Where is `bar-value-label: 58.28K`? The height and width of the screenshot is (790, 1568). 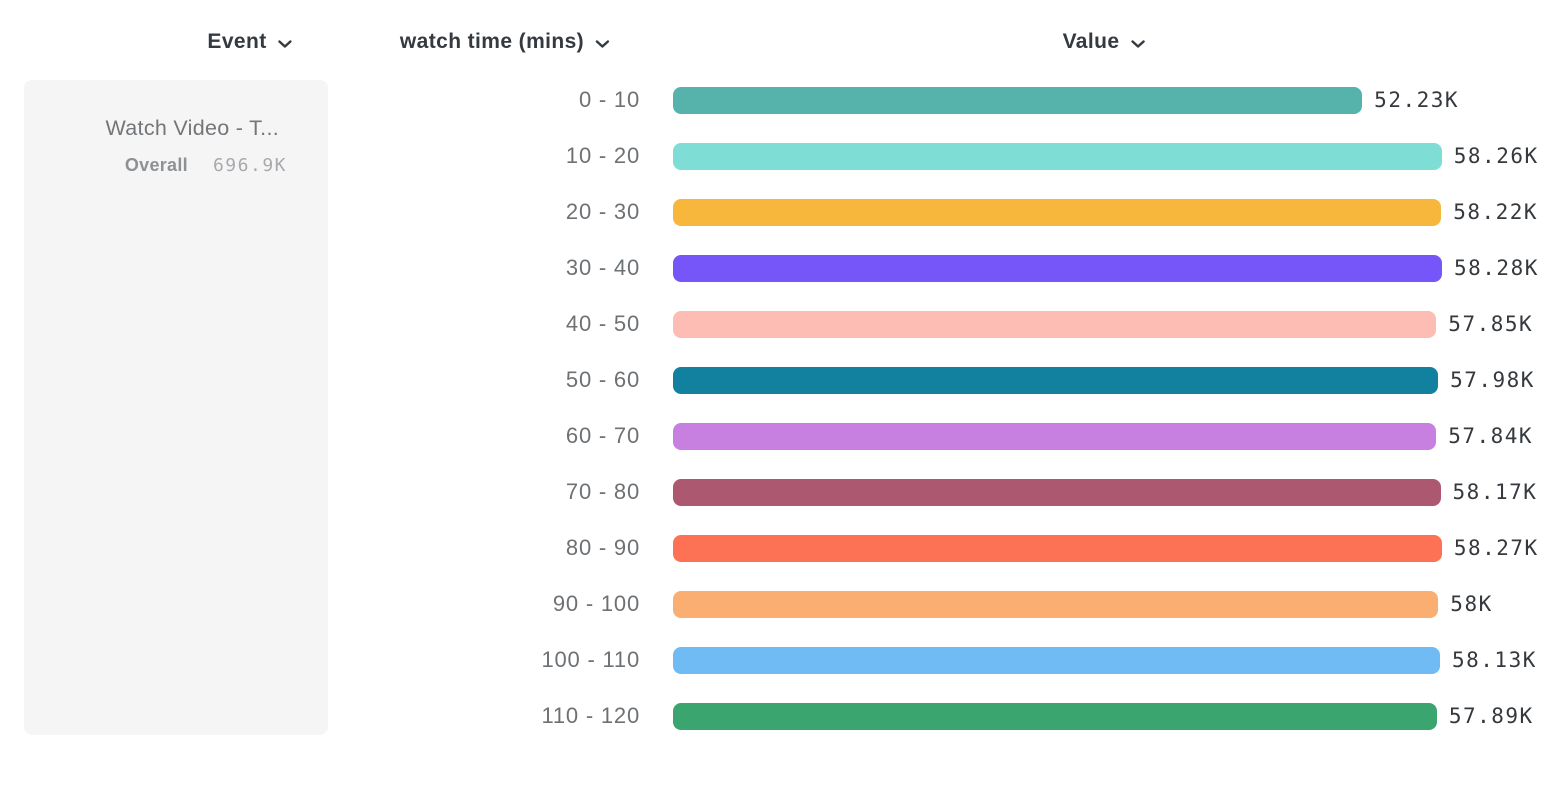
bar-value-label: 58.28K is located at coordinates (1496, 268).